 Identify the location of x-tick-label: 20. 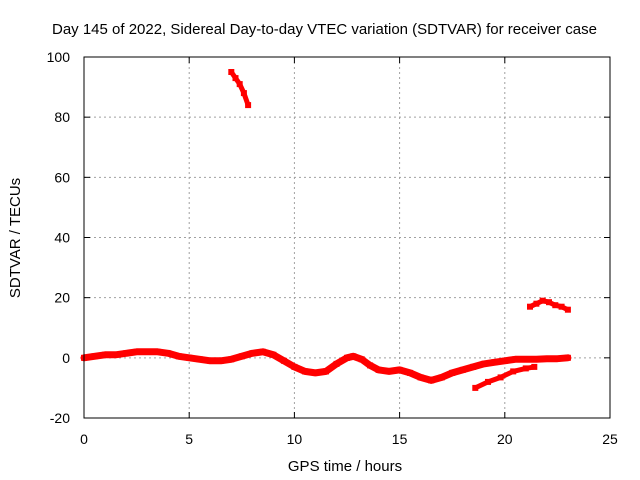
(505, 439).